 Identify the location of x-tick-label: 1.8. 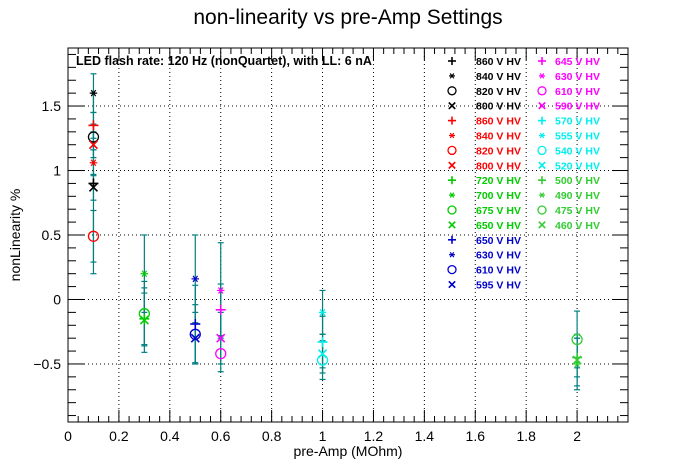
(526, 436).